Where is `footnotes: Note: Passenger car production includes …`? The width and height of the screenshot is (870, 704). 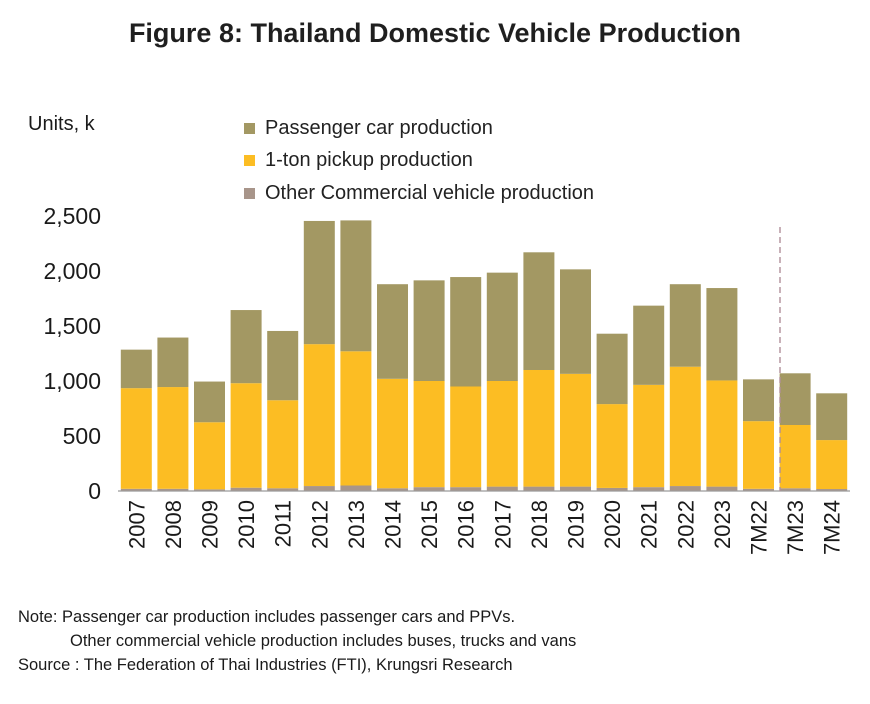
footnotes: Note: Passenger car production includes … is located at coordinates (297, 641).